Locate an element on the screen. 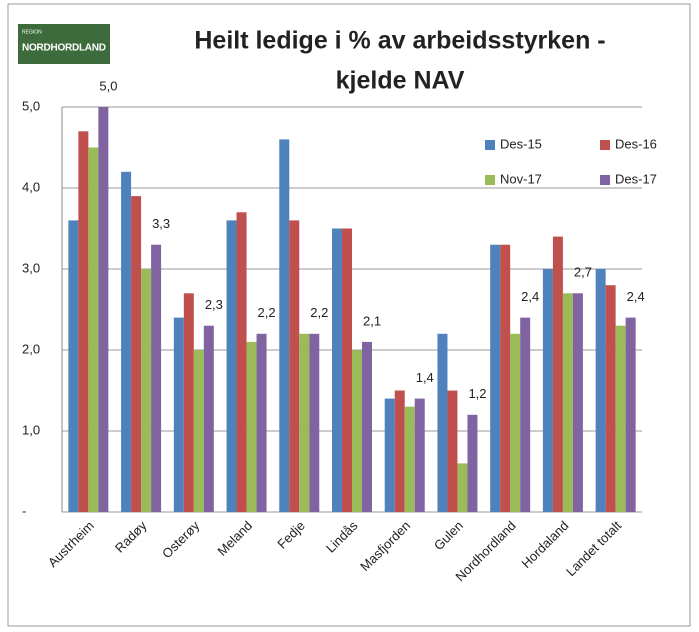  y-tick-label: 4,0 is located at coordinates (31, 186).